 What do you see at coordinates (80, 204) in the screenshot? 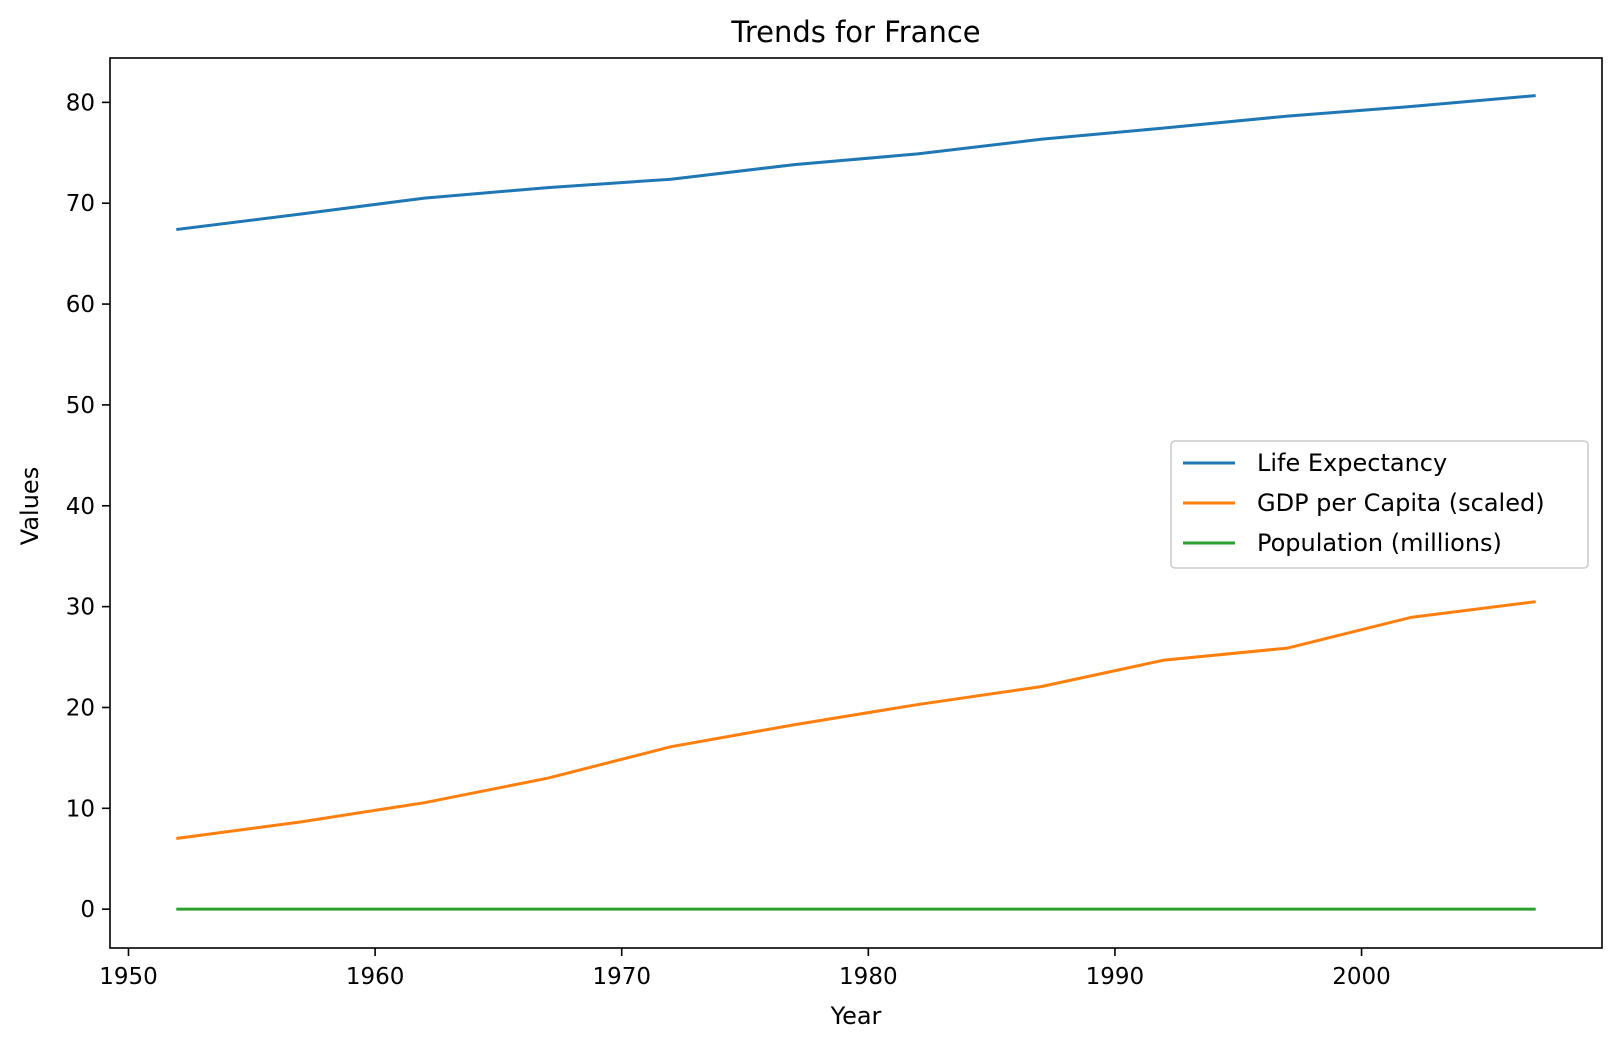
I see `y-tick-label: 70` at bounding box center [80, 204].